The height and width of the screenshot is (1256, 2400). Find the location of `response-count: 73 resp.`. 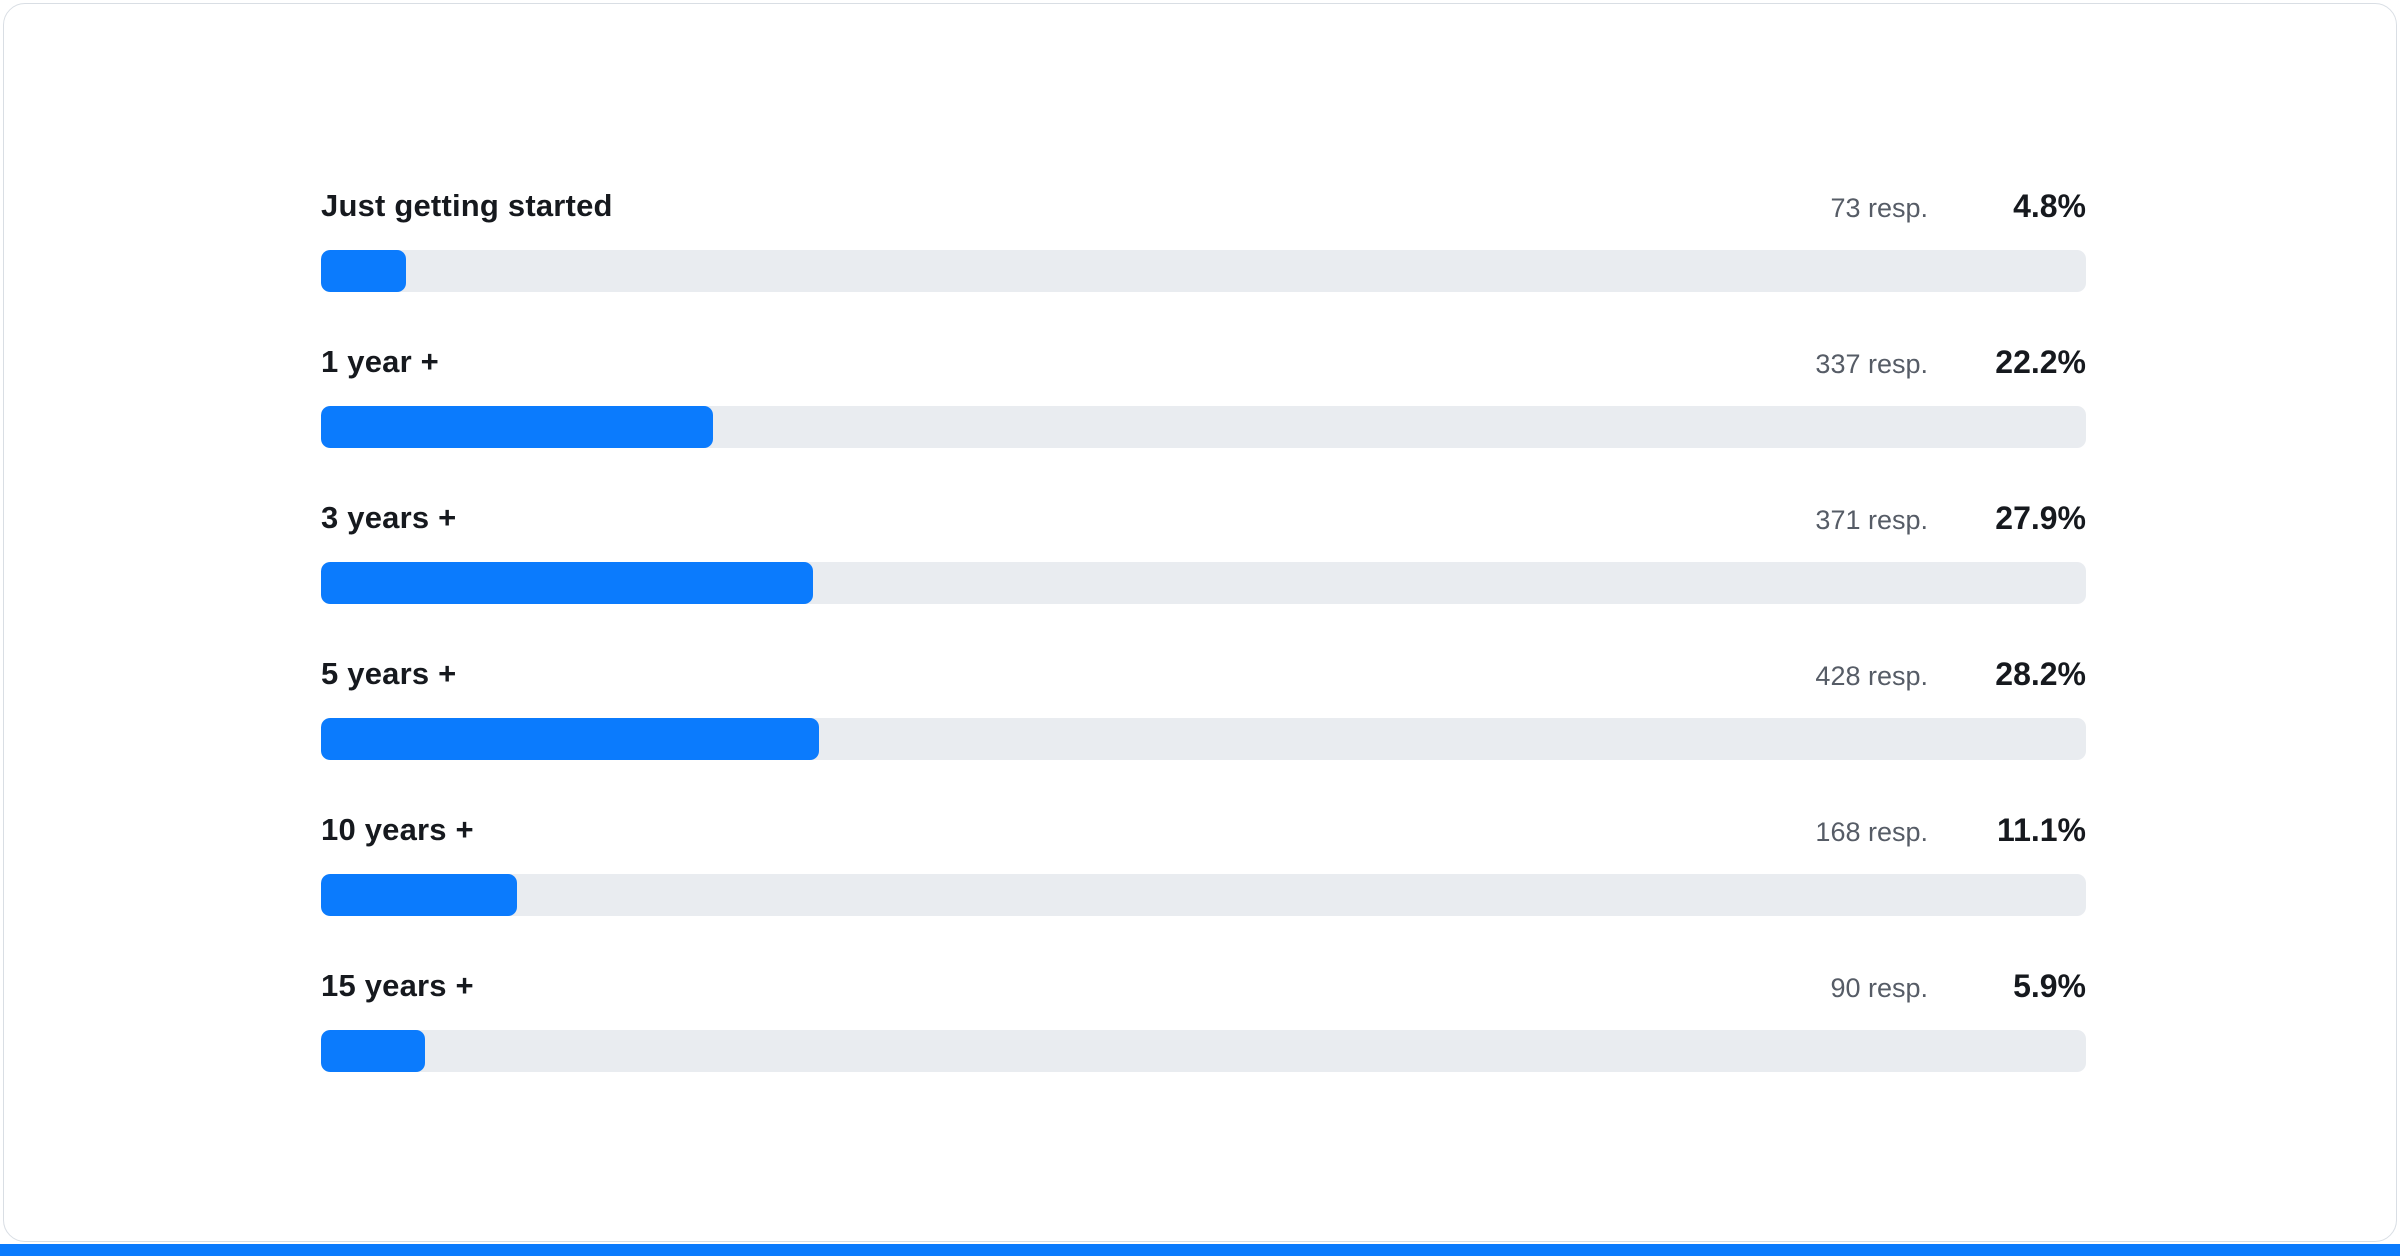

response-count: 73 resp. is located at coordinates (1879, 207).